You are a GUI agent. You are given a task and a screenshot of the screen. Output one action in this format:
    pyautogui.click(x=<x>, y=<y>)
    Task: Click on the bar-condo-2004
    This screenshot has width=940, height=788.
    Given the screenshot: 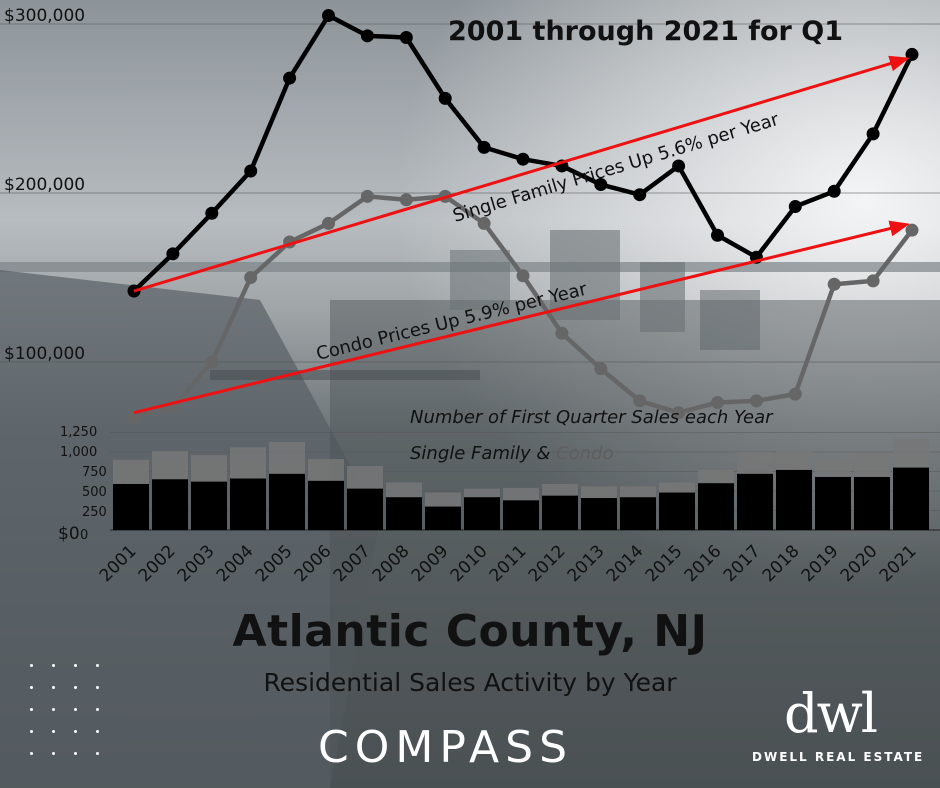 What is the action you would take?
    pyautogui.click(x=248, y=463)
    